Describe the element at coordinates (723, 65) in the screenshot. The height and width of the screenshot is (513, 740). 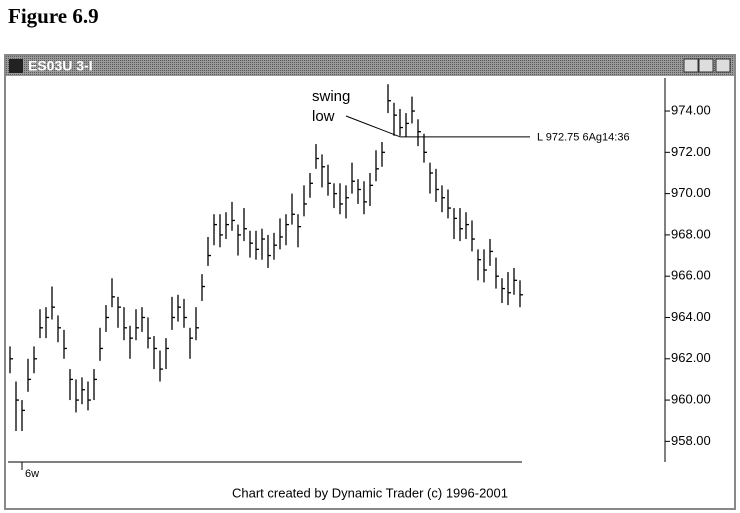
I see `close-button` at that location.